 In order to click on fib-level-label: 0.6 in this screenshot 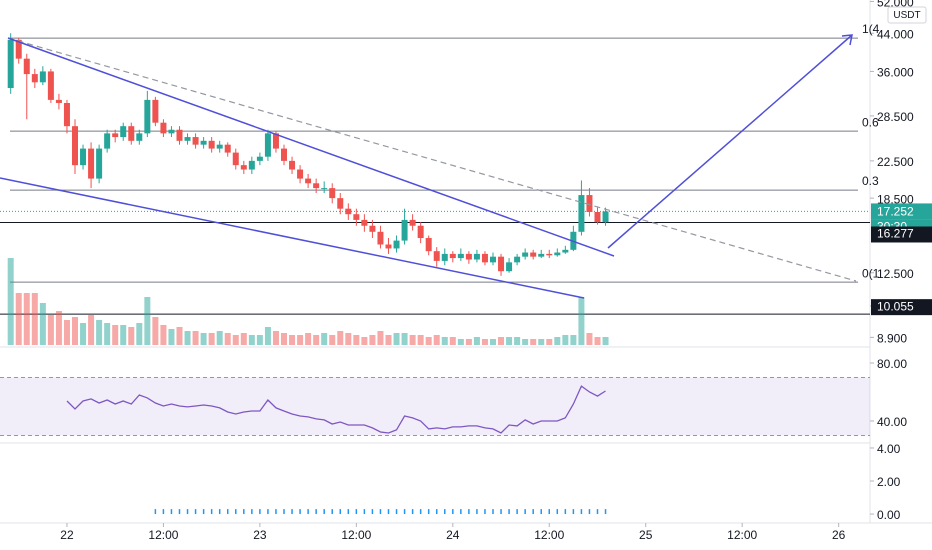, I will do `click(870, 122)`.